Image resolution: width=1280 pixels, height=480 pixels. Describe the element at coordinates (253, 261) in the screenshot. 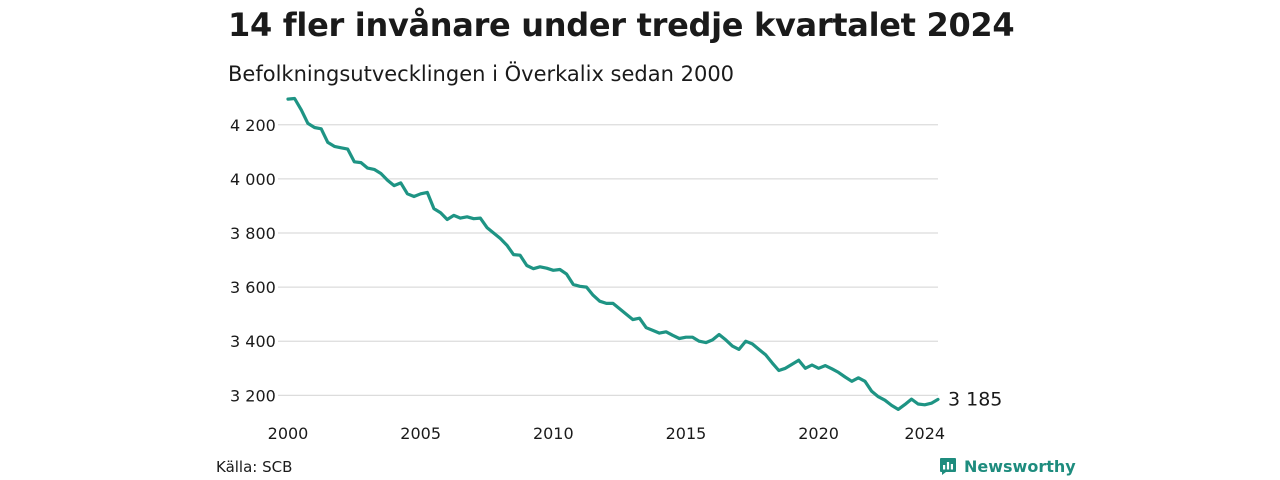

I see `y-axis-ticks: 3 200 3 400 3 600 3 800 4 000 4 200` at that location.